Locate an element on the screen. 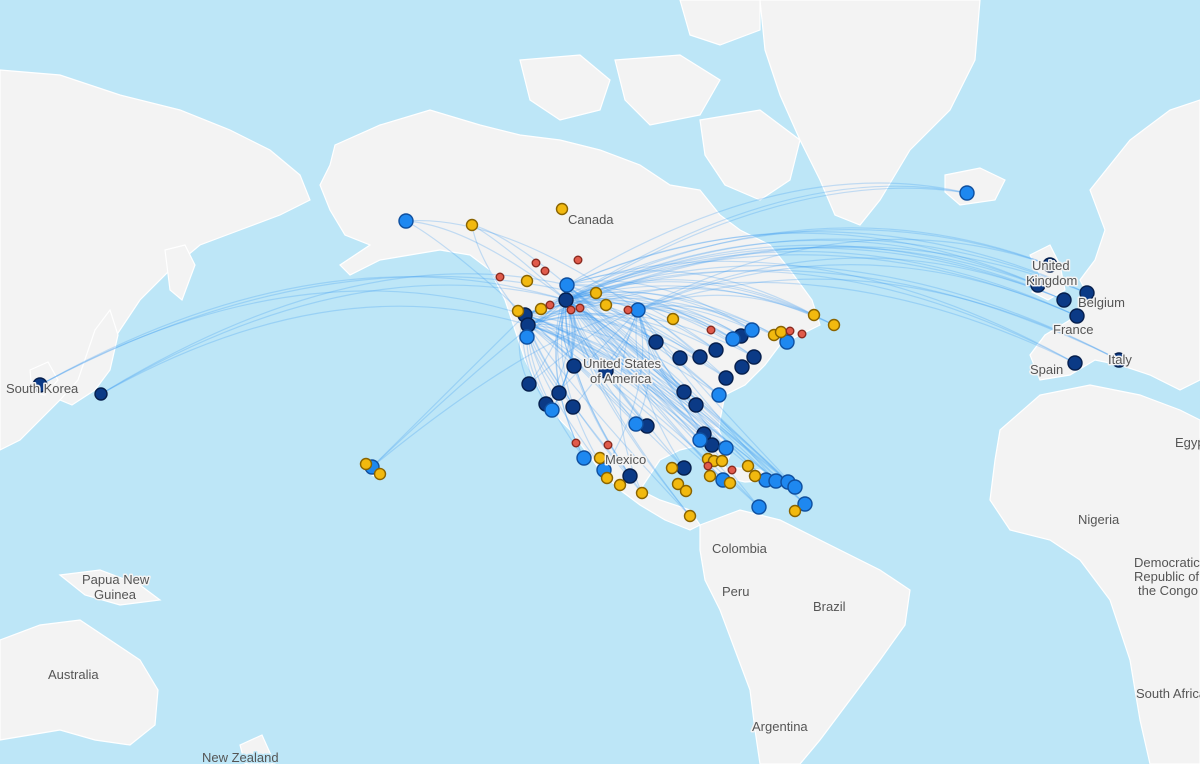 The image size is (1200, 764). label-south-korea: South Korea is located at coordinates (42, 388).